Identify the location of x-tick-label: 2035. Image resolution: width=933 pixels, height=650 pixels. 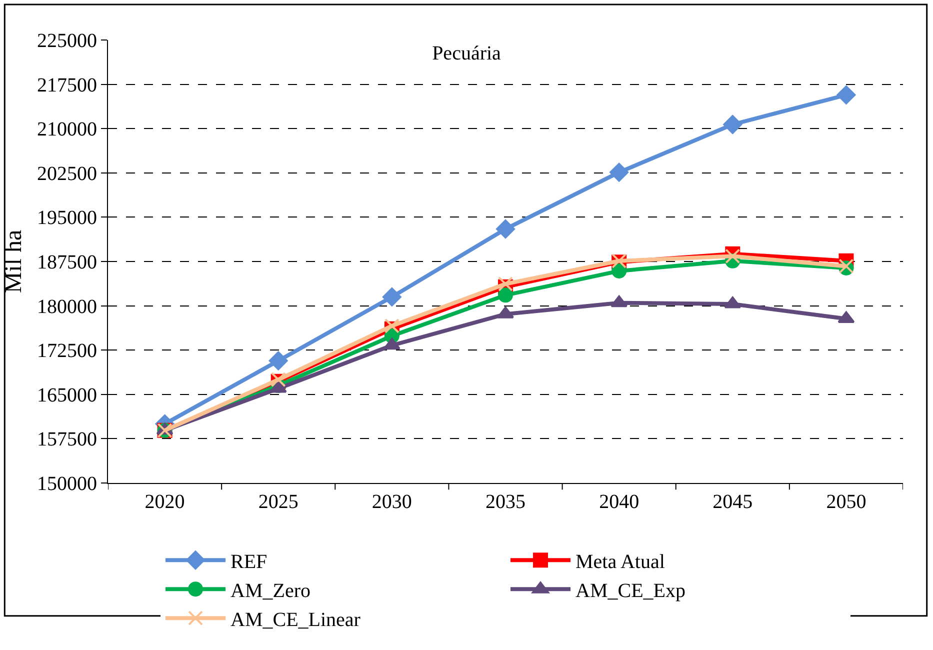
(506, 502).